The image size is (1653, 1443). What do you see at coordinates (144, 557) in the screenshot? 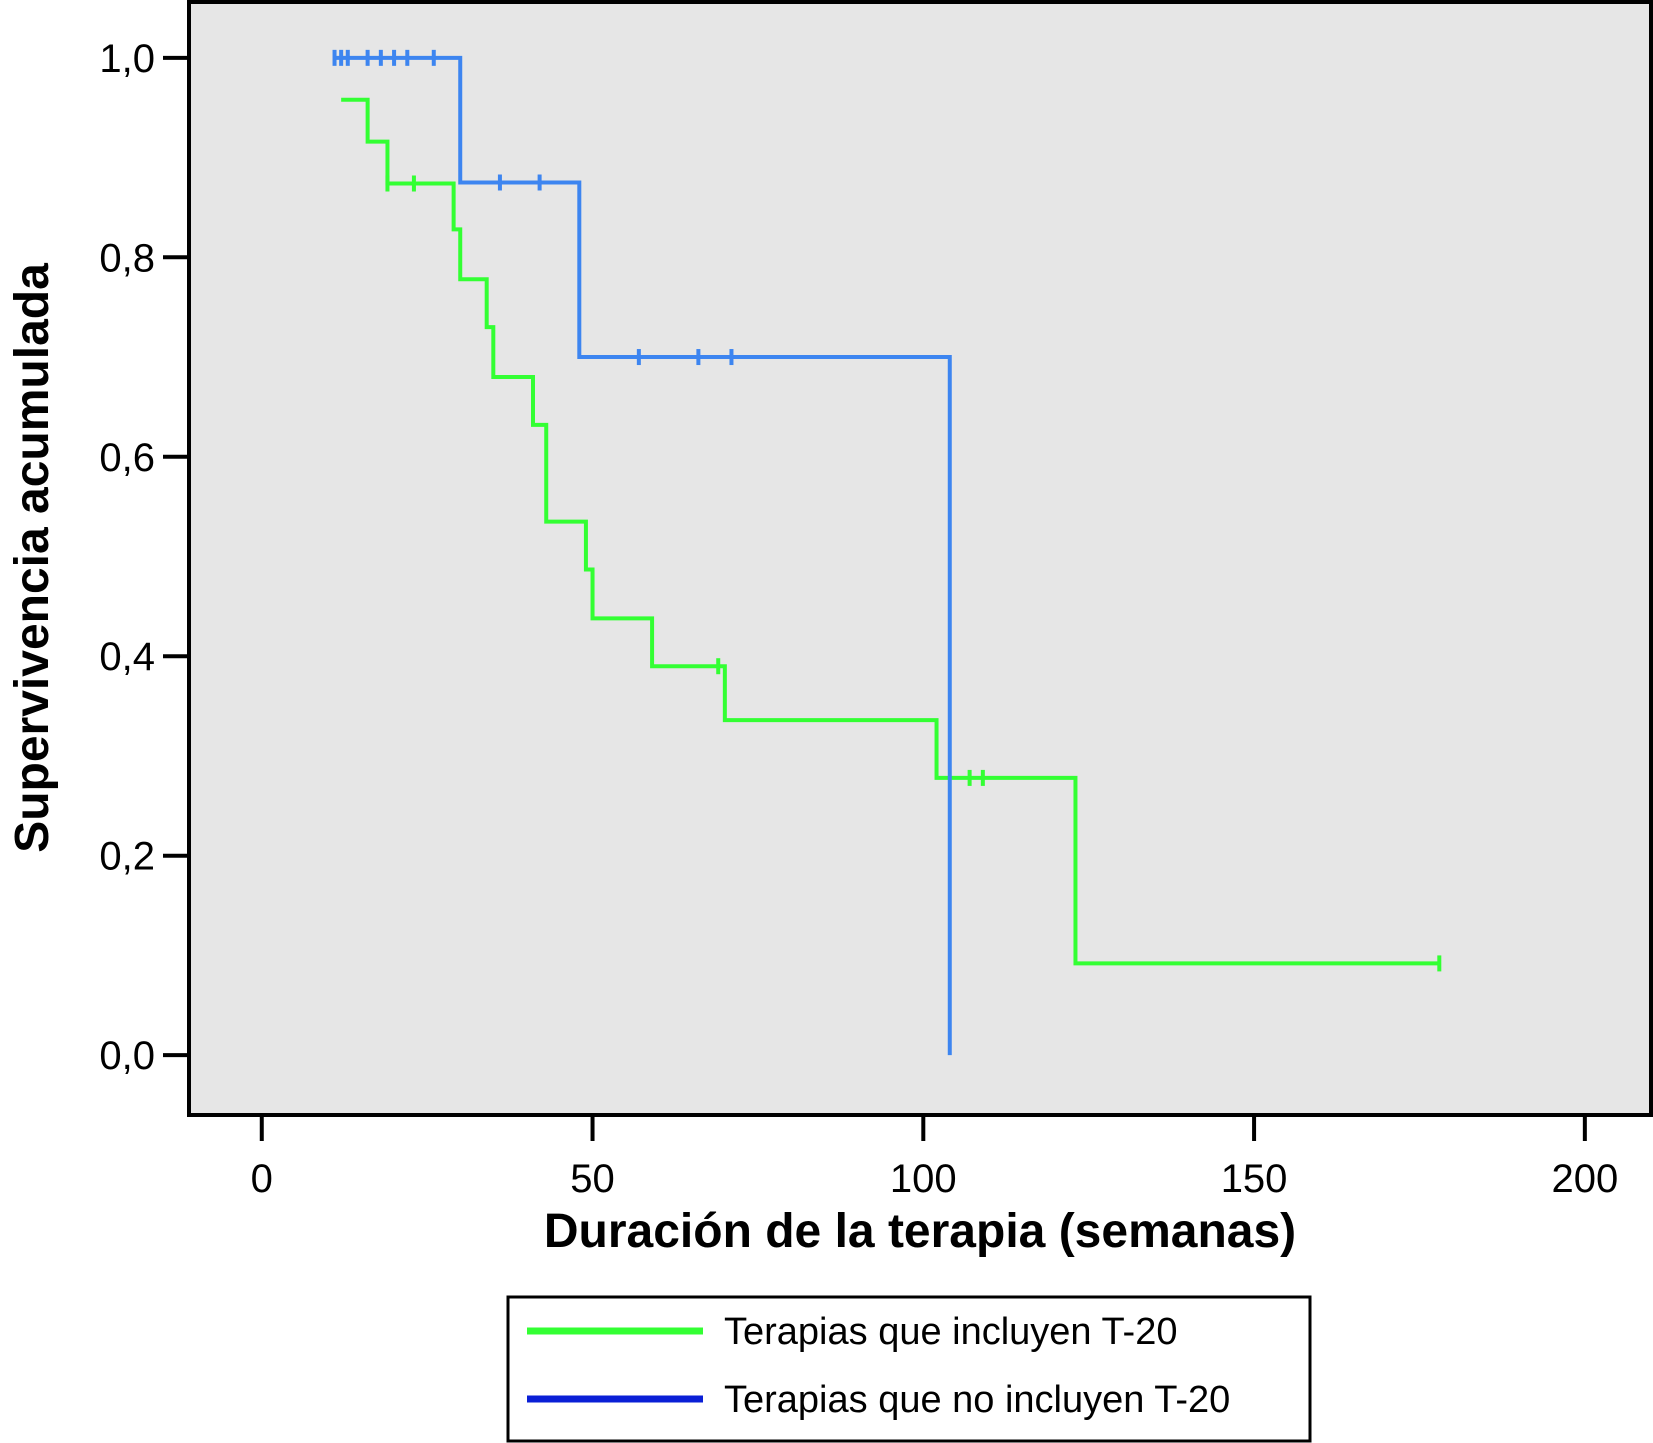
I see `y-axis: 0,0 0,2 0,4 0,6 0,8 1,0` at bounding box center [144, 557].